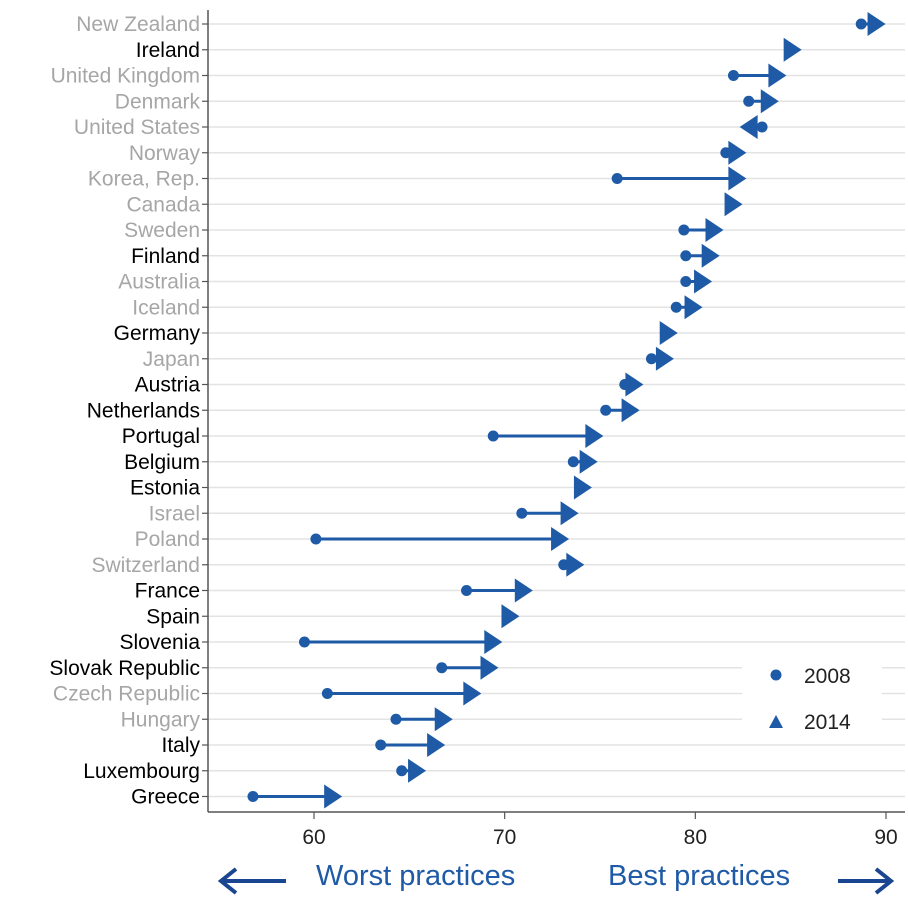 This screenshot has height=900, width=908. What do you see at coordinates (137, 127) in the screenshot?
I see `country-label: United States` at bounding box center [137, 127].